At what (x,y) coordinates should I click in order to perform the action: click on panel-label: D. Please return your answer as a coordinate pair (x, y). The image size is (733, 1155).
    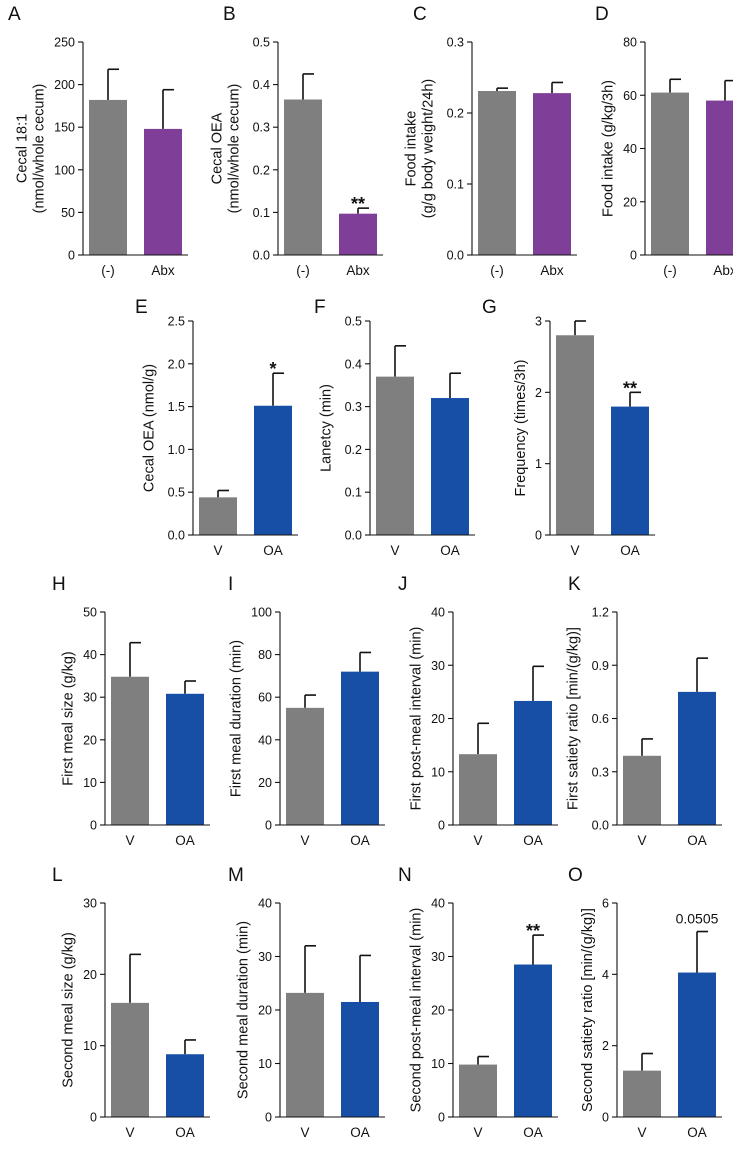
    Looking at the image, I should click on (602, 14).